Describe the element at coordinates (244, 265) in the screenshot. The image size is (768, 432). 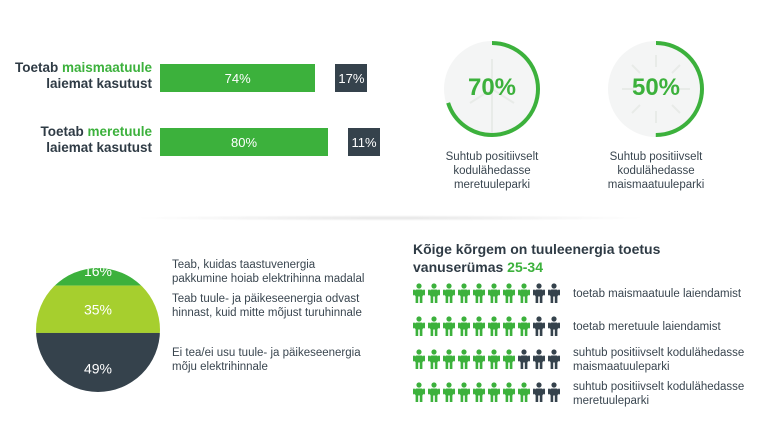
I see `pie-caption-1-line1: Teab, kuidas taastuvenergia` at that location.